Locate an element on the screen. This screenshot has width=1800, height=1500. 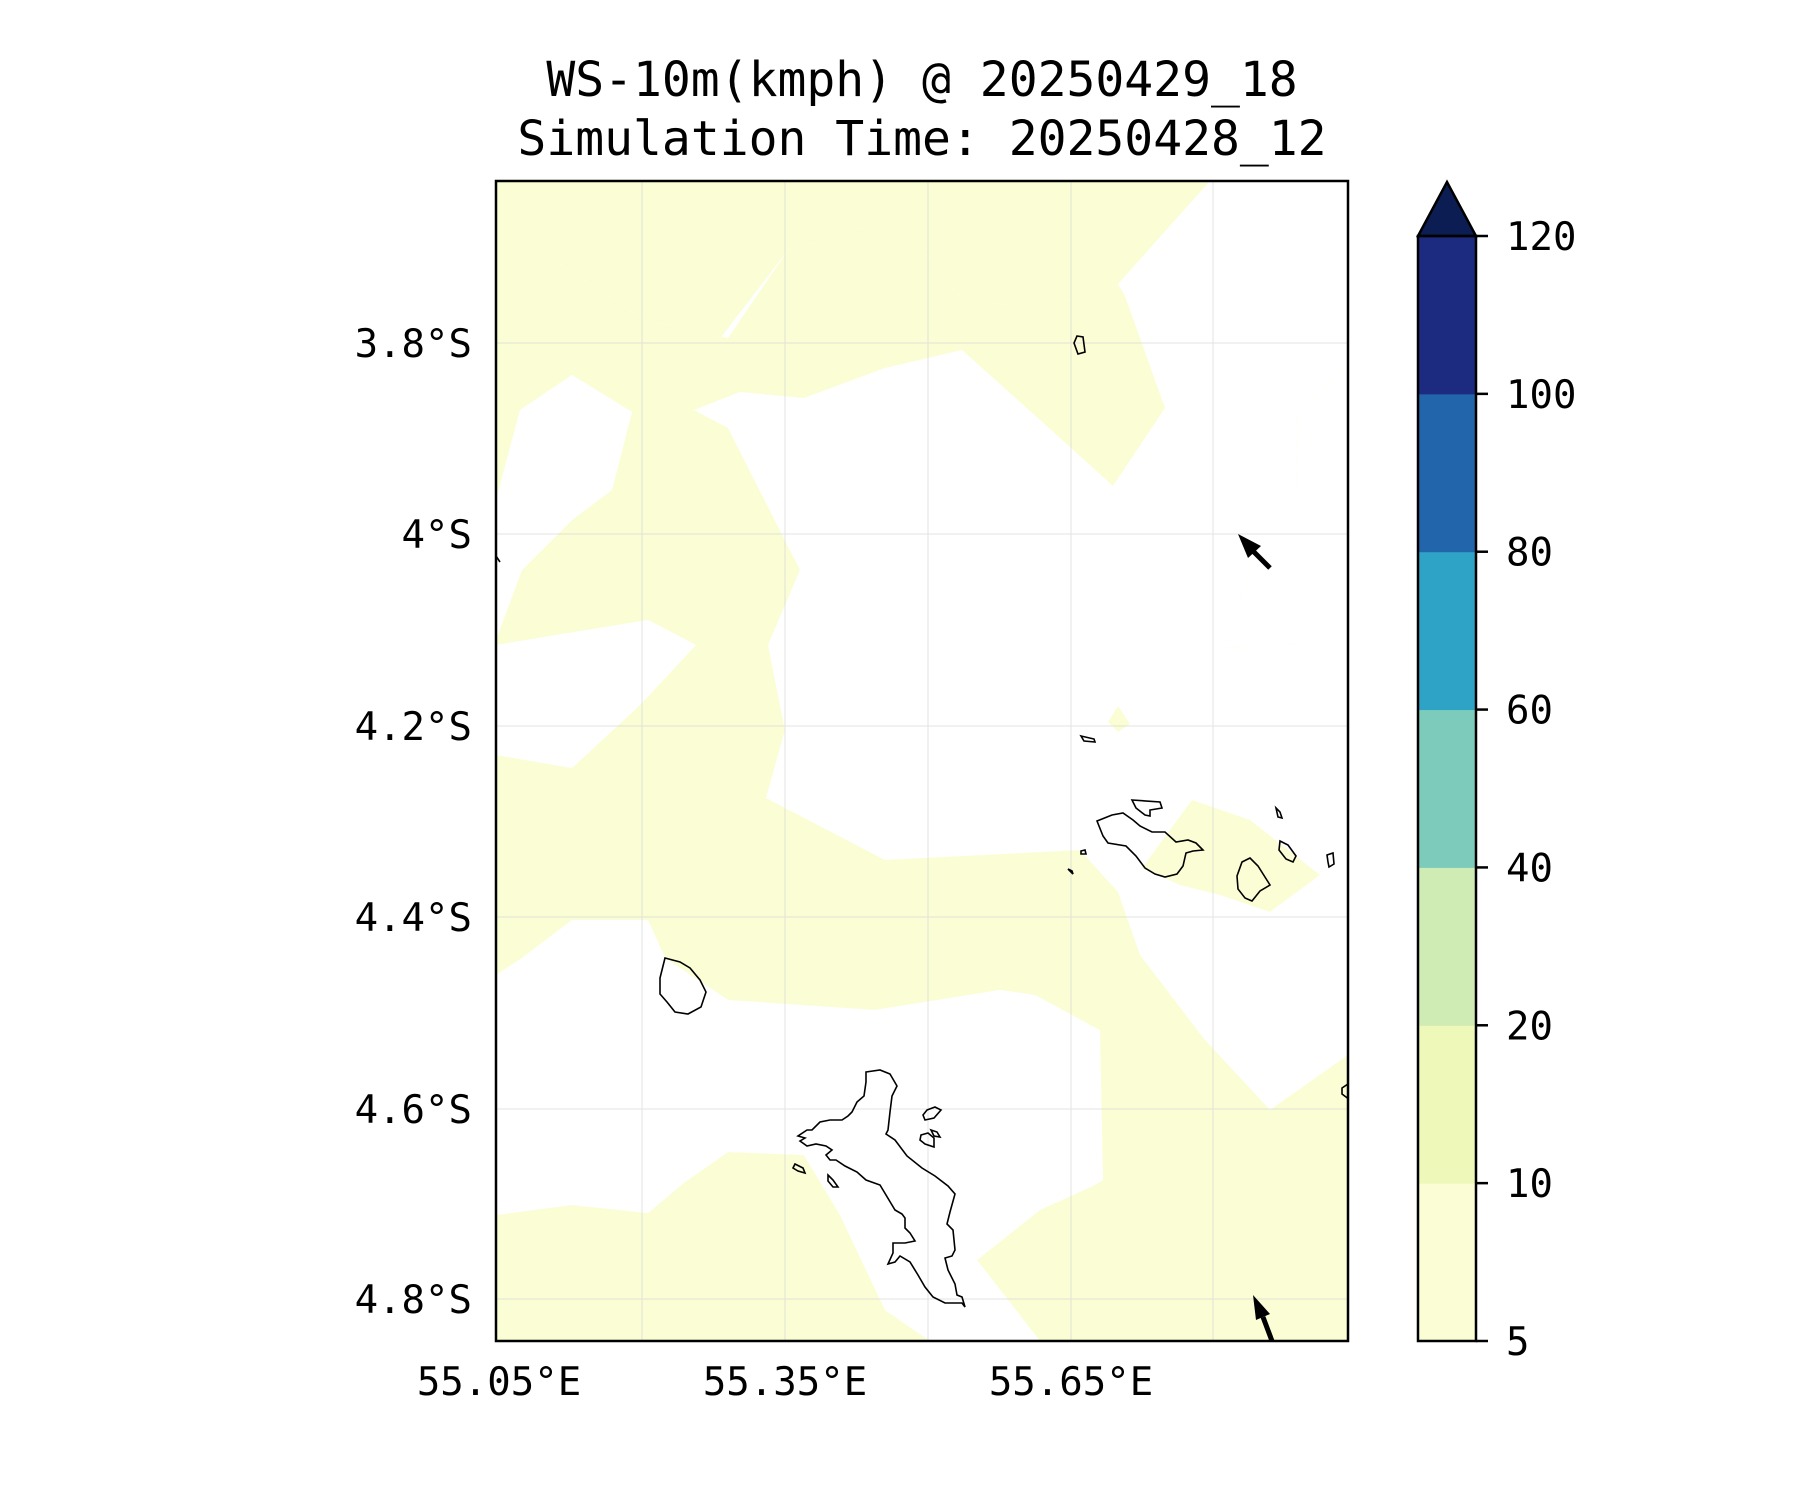
colorbar-tick-label: 80 is located at coordinates (1529, 553).